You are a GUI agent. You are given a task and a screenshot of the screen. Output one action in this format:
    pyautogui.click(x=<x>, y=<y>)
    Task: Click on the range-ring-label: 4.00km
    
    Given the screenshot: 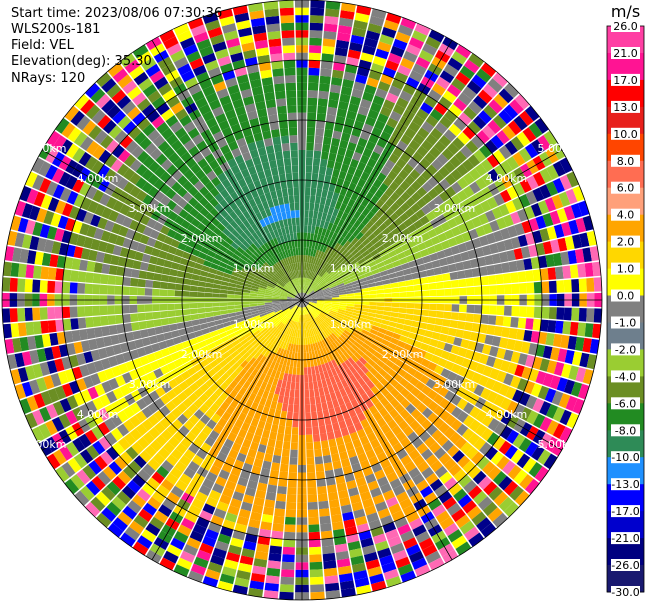 What is the action you would take?
    pyautogui.click(x=507, y=178)
    